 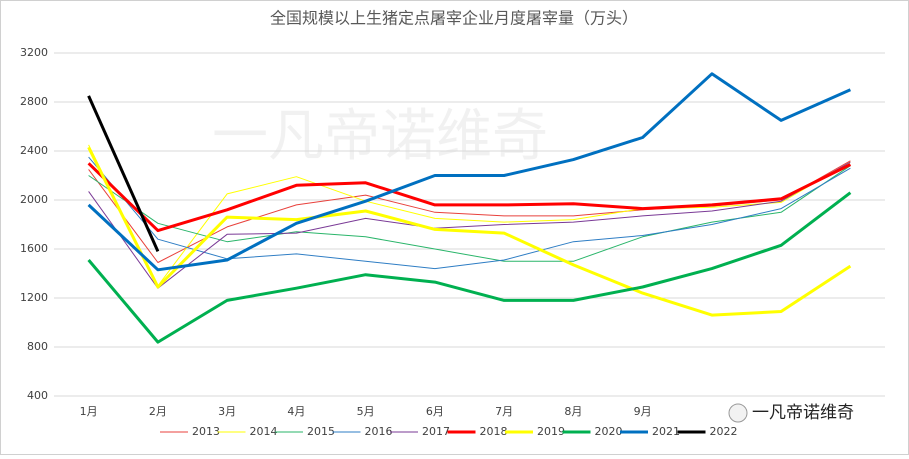 I want to click on x-tick-label: 7月, so click(x=504, y=411).